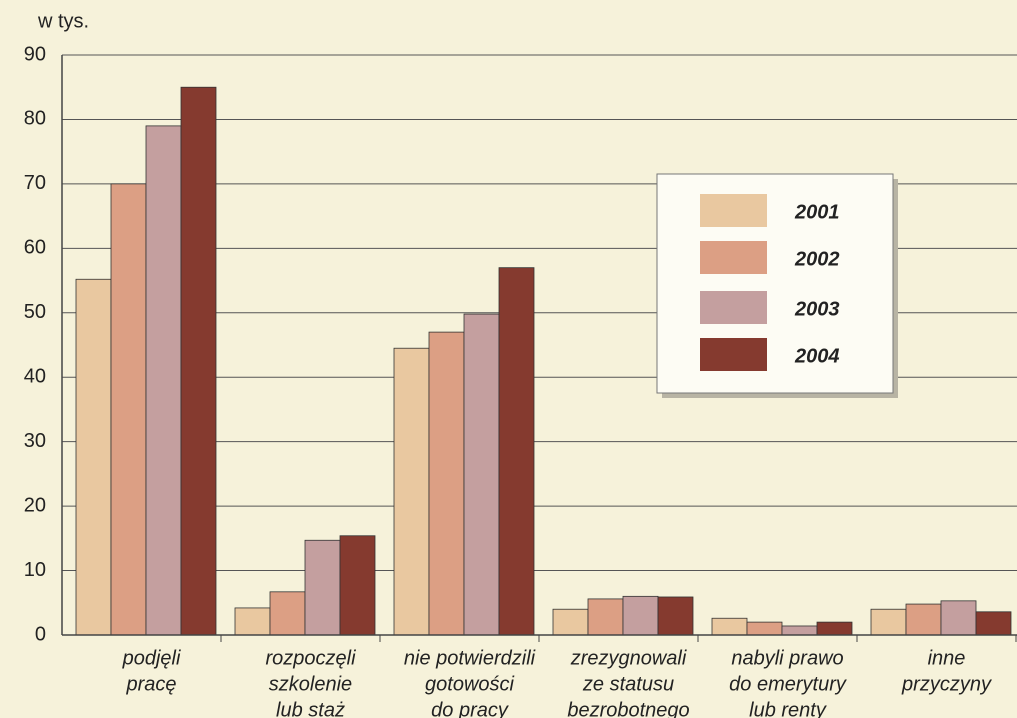 The image size is (1017, 718). What do you see at coordinates (787, 658) in the screenshot?
I see `x-tick-label: nabyli prawo` at bounding box center [787, 658].